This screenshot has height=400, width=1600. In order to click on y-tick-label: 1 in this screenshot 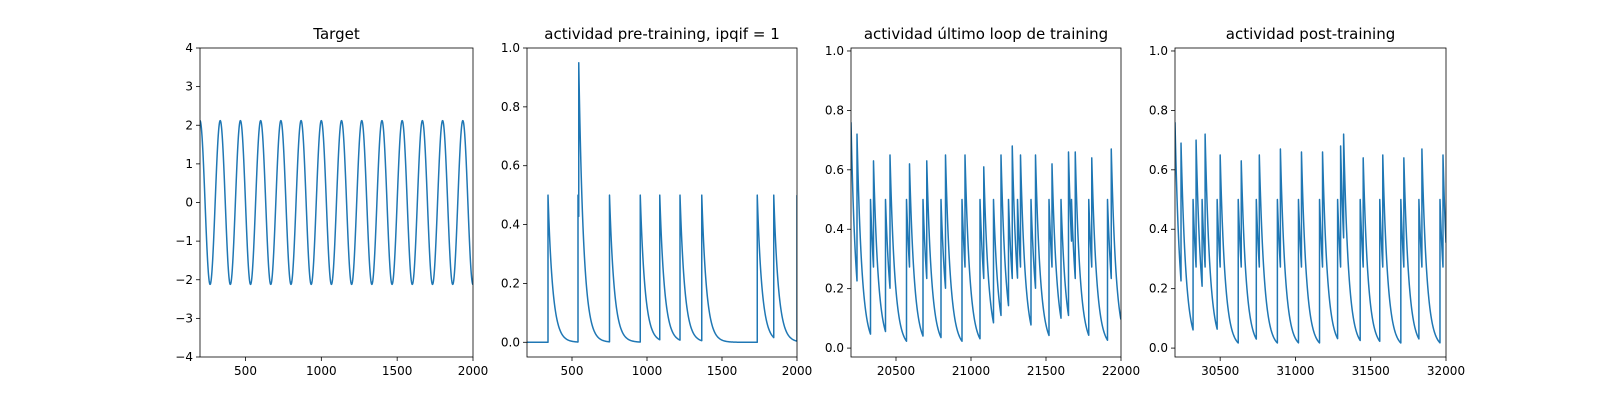, I will do `click(189, 164)`.